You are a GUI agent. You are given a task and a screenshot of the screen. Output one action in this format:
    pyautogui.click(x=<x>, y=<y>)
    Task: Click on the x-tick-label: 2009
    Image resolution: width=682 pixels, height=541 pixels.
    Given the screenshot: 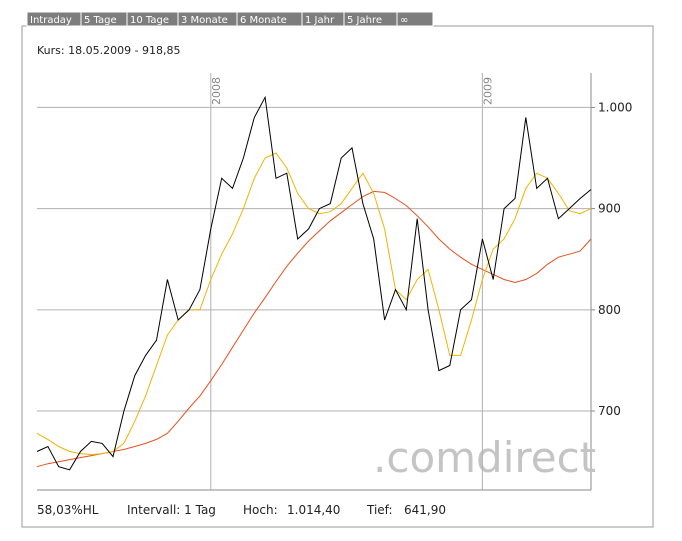 What is the action you would take?
    pyautogui.click(x=487, y=91)
    